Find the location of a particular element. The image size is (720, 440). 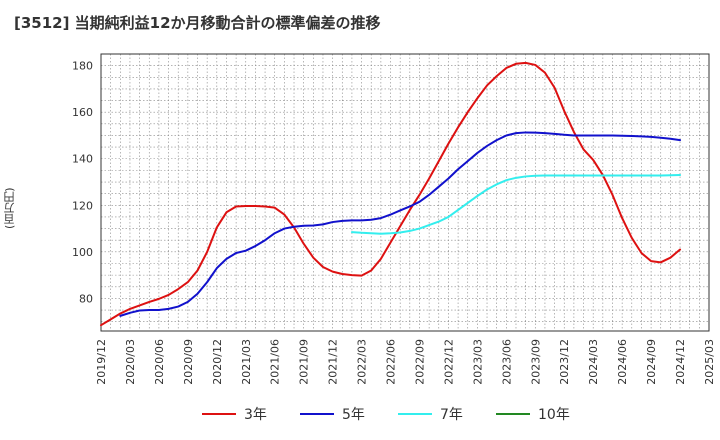

x-tick-label: 2024/09 is located at coordinates (651, 362).